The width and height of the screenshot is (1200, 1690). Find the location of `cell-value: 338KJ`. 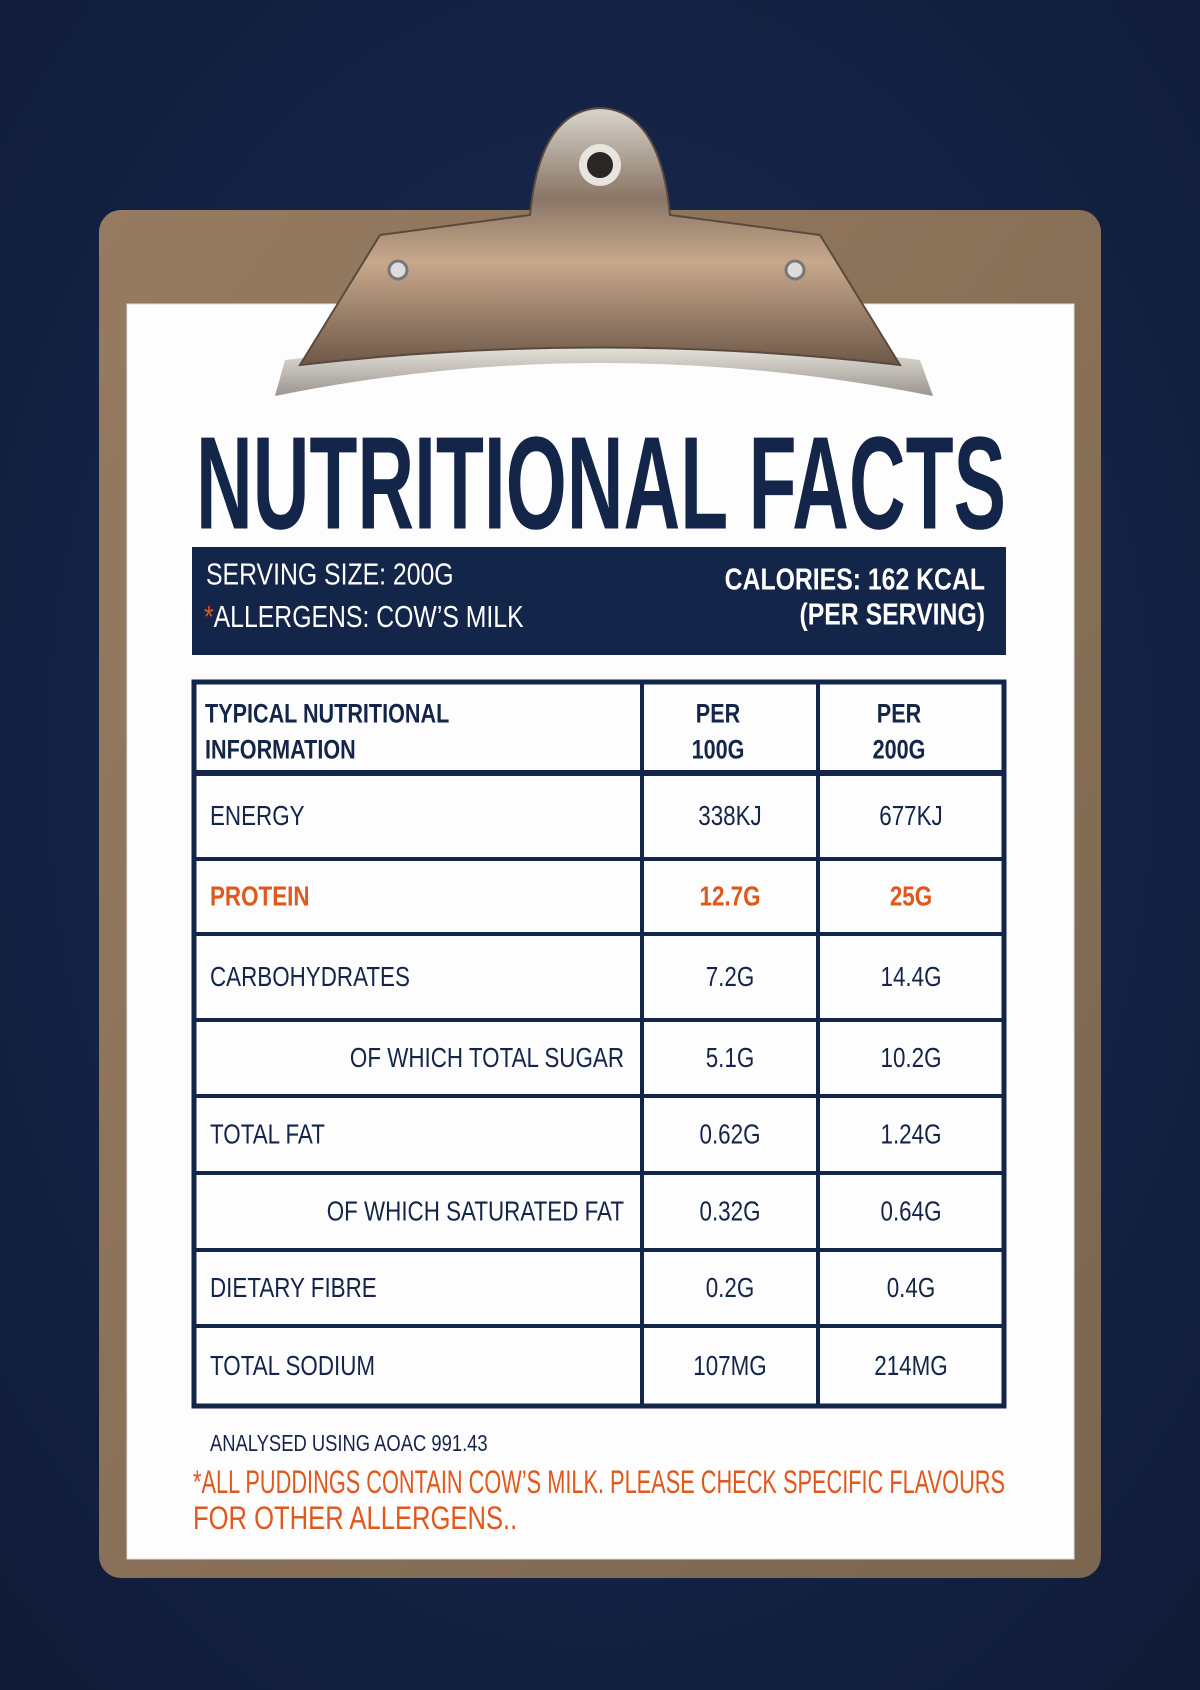

cell-value: 338KJ is located at coordinates (729, 816).